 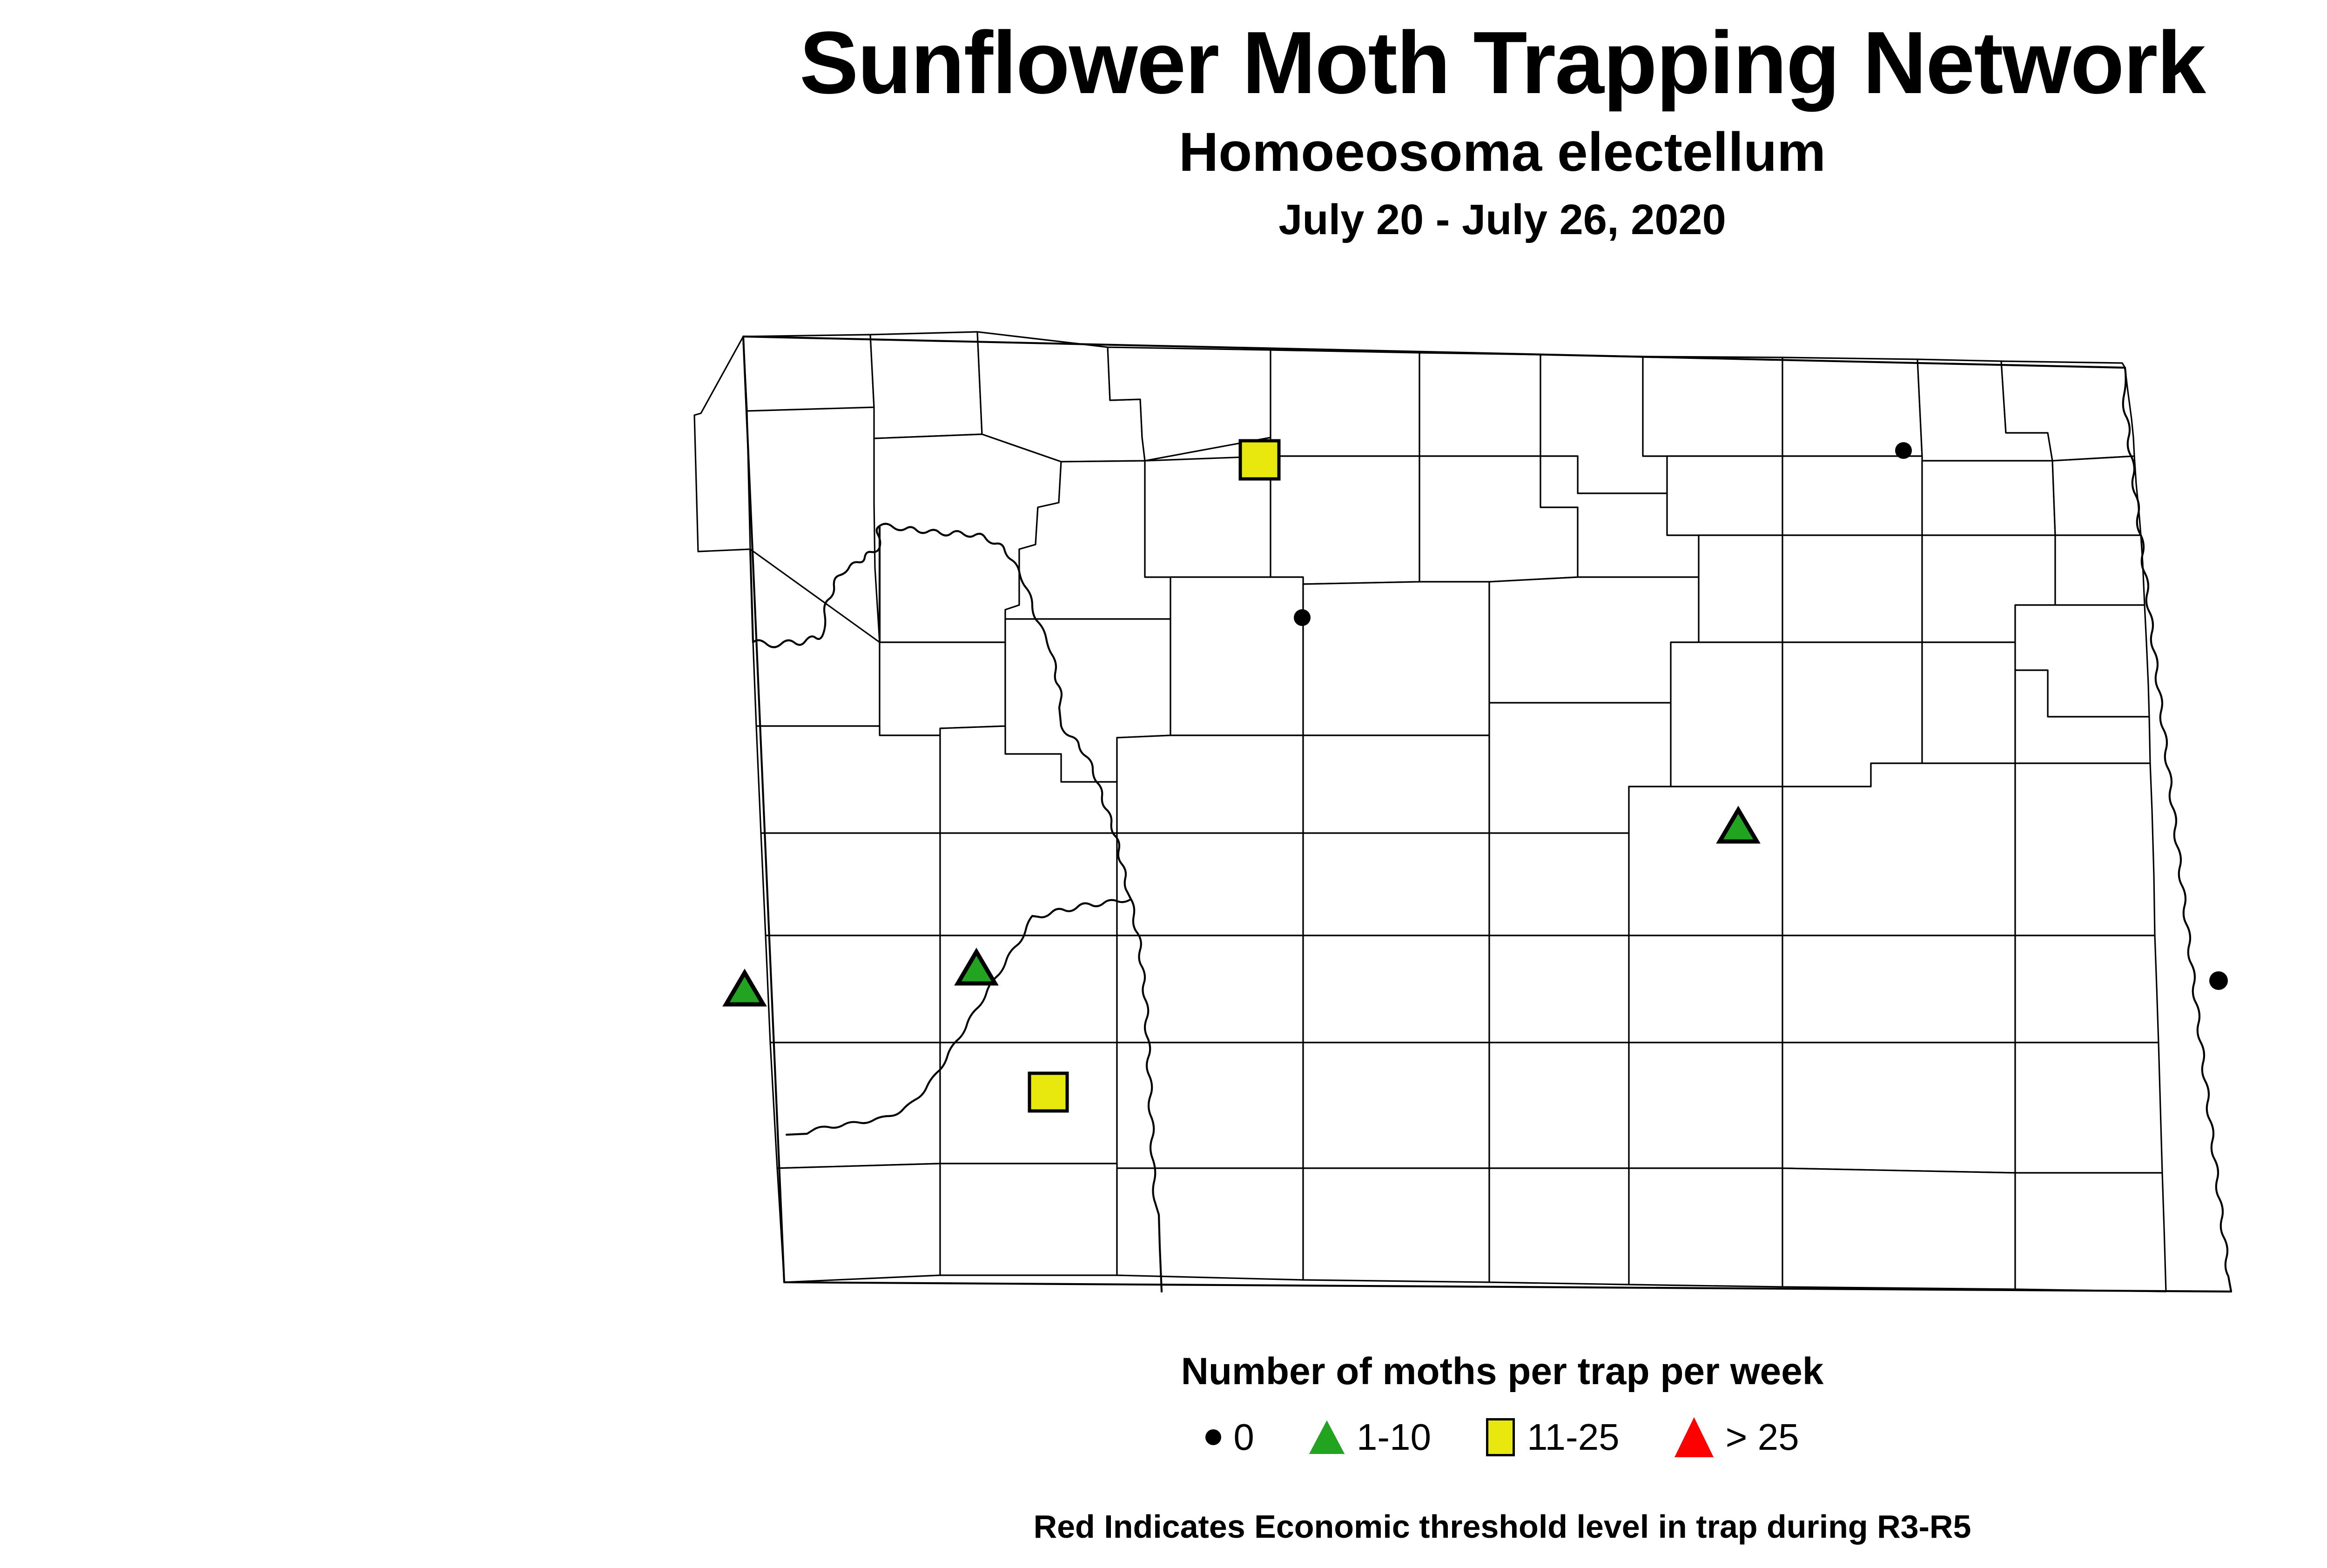 I want to click on legend: 0 1-10 11-25 > 25, so click(x=1163, y=1437).